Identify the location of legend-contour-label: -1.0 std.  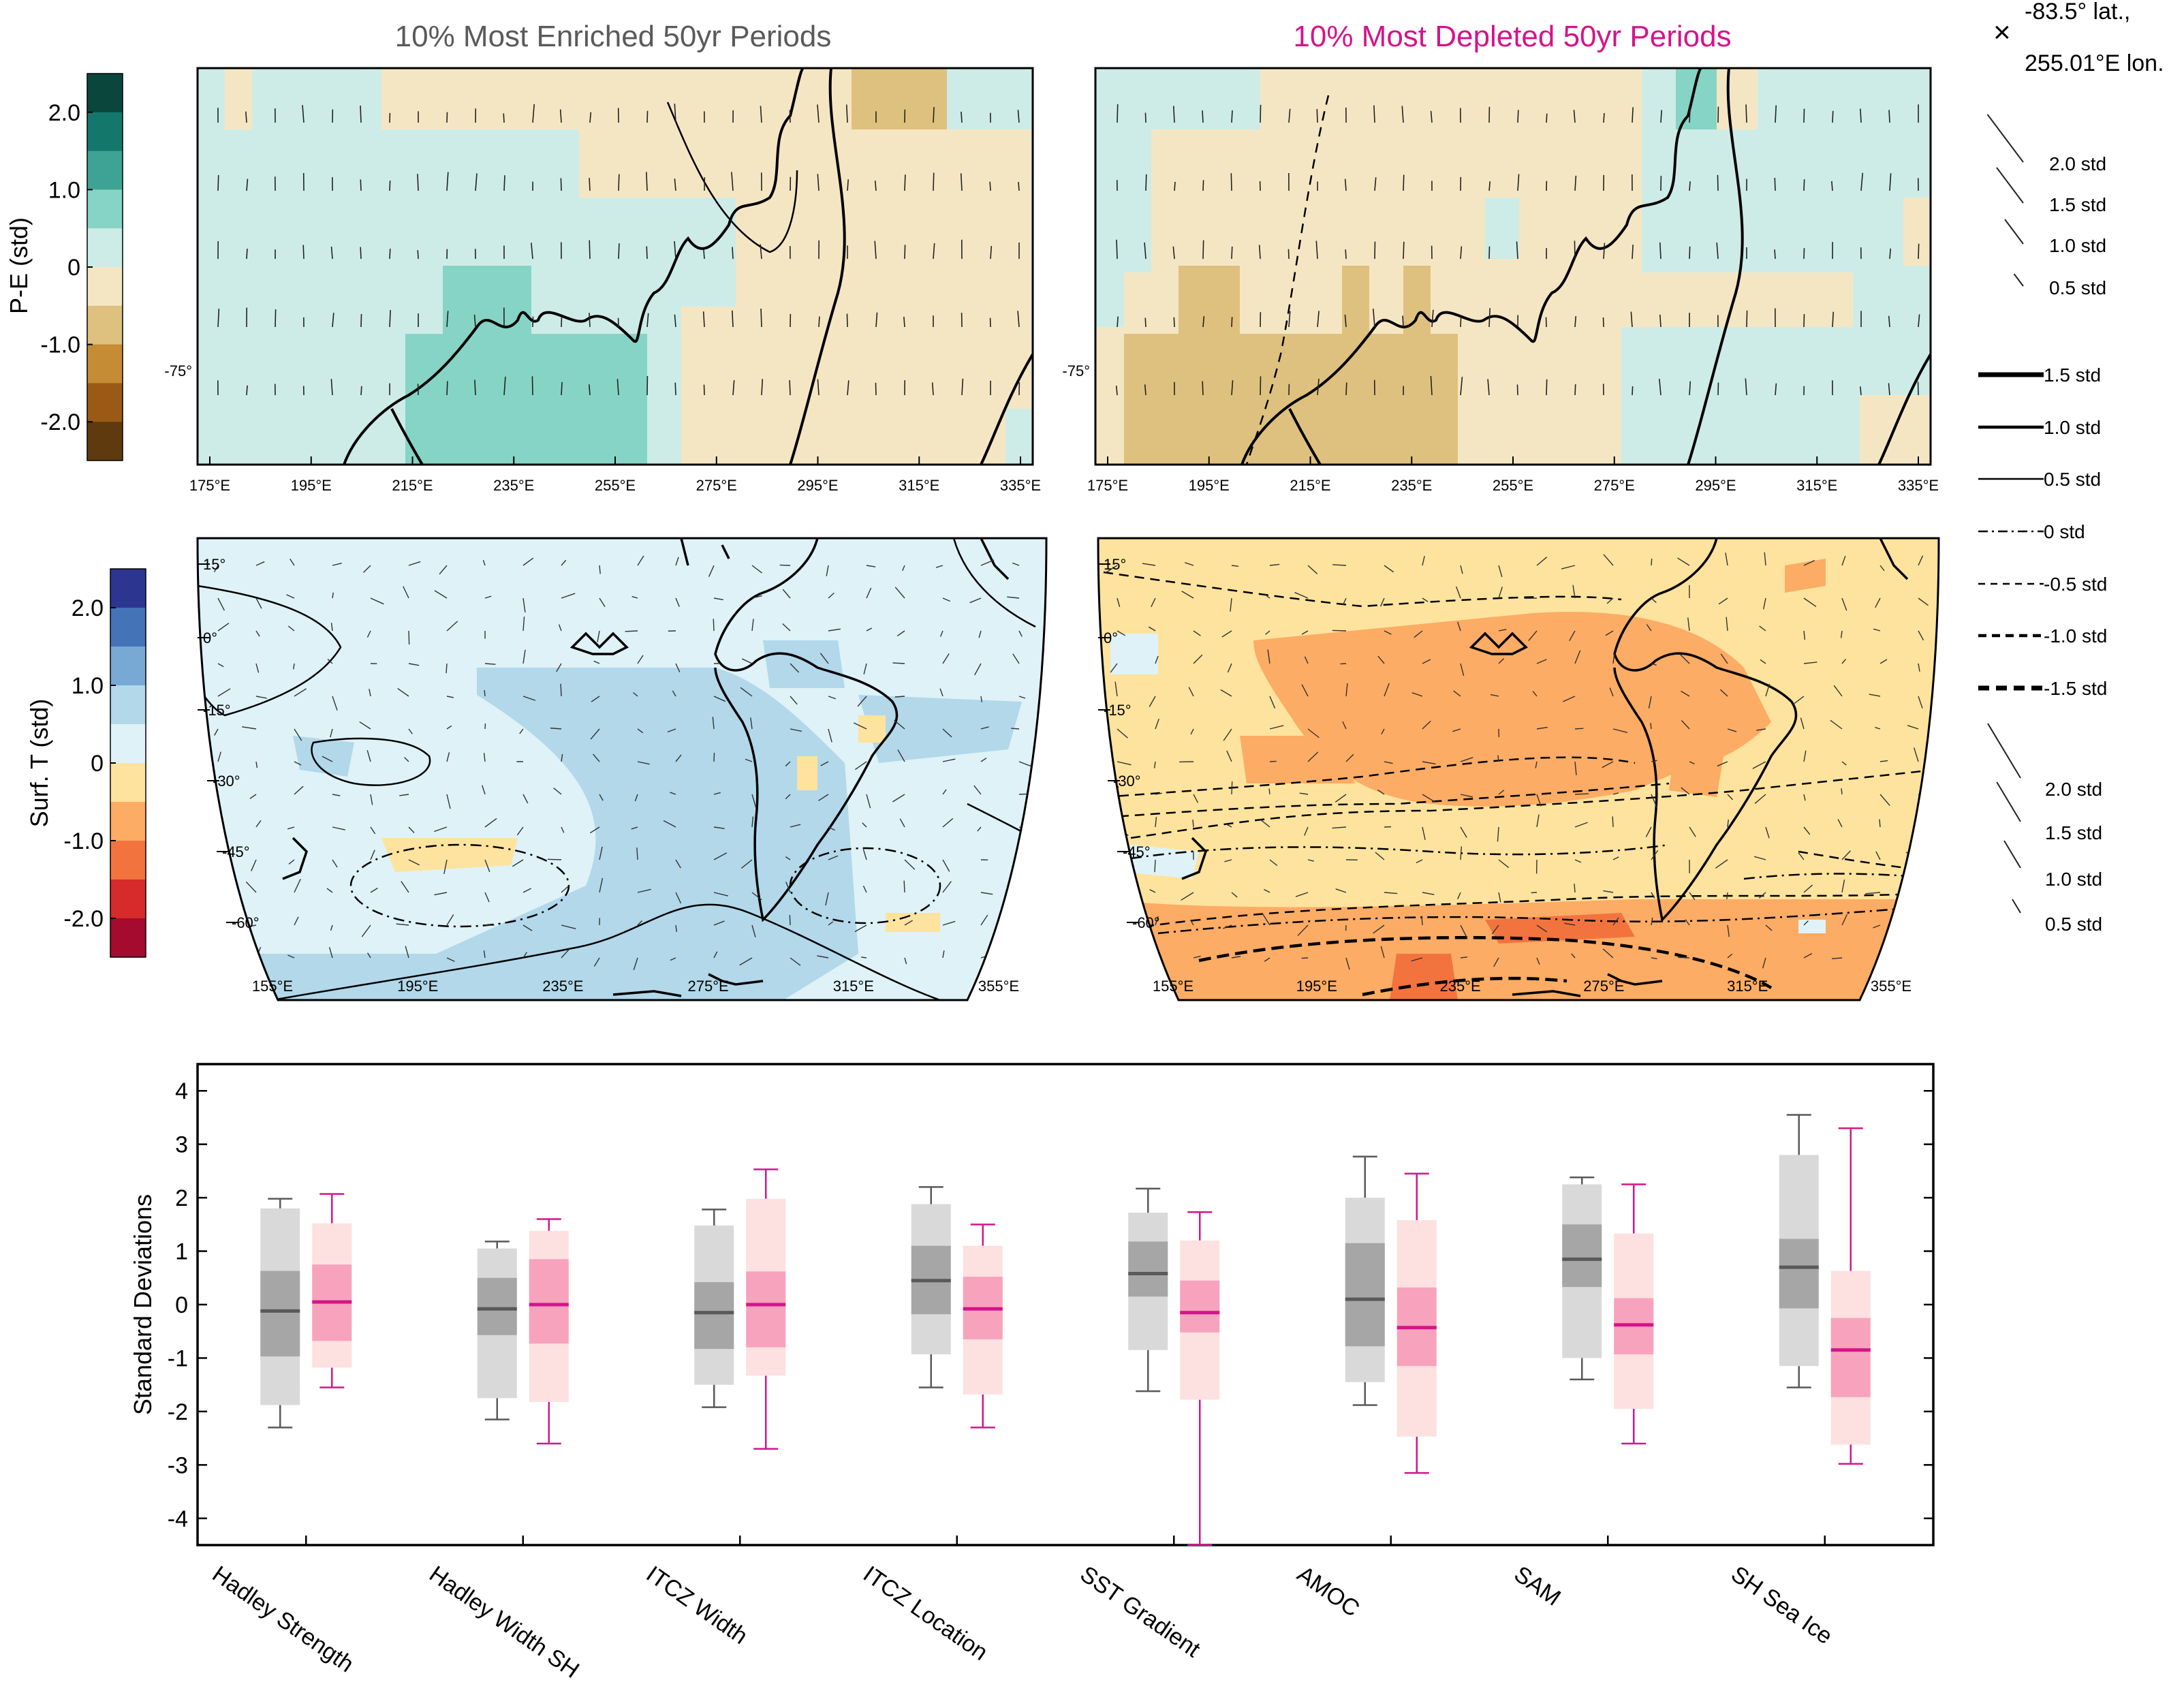
(2075, 636).